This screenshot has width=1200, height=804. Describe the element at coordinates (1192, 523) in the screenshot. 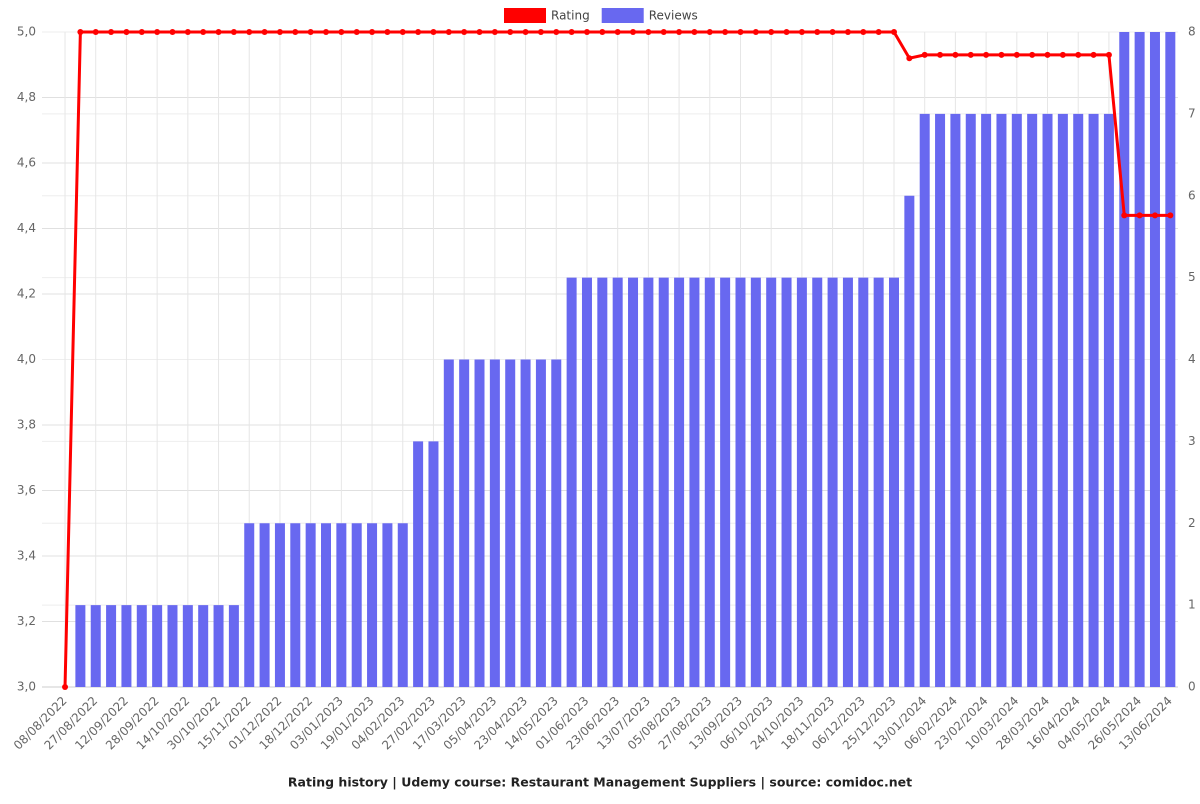

I see `y2-tick-label: 2` at that location.